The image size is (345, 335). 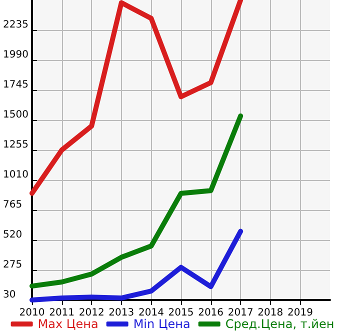 I want to click on x-tick-label: 2015, so click(x=181, y=313).